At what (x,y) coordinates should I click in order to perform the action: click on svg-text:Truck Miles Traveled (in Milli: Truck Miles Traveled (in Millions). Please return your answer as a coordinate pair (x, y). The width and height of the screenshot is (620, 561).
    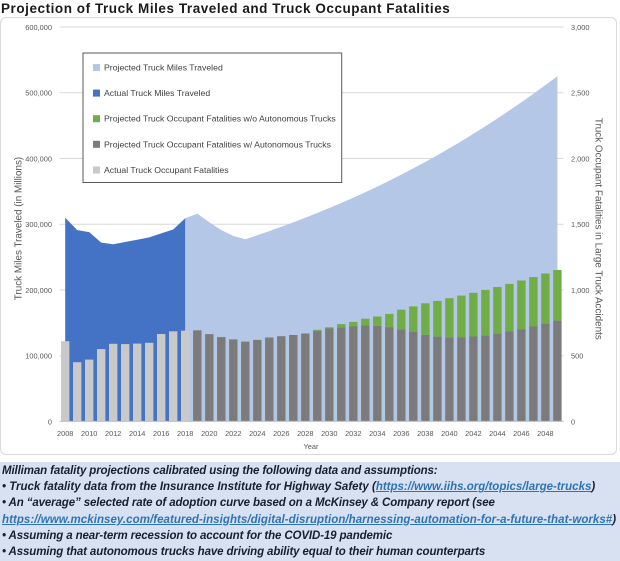
    Looking at the image, I should click on (19, 228).